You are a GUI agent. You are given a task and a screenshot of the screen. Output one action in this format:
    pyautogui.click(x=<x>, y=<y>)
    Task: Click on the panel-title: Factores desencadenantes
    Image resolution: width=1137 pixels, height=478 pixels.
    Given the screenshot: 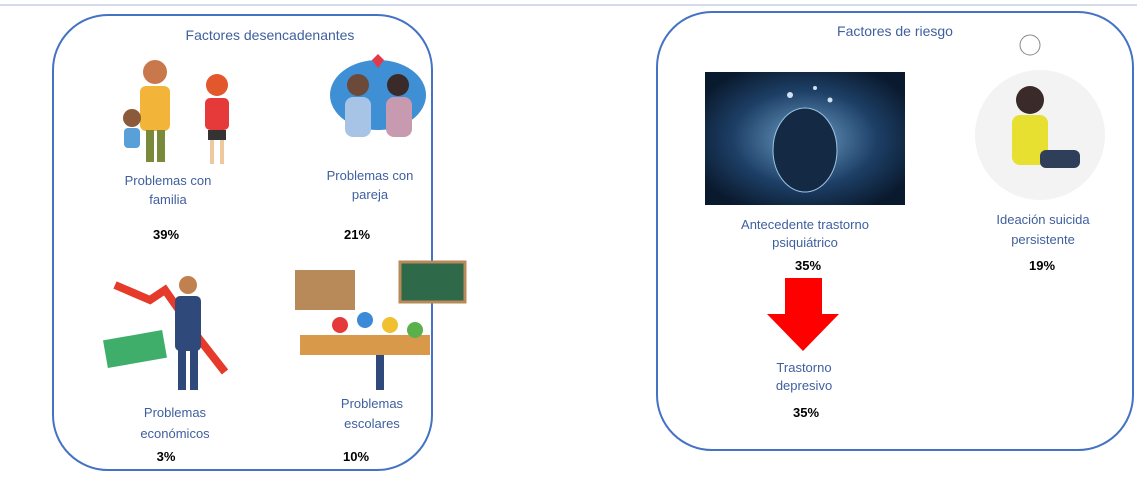 What is the action you would take?
    pyautogui.click(x=270, y=35)
    